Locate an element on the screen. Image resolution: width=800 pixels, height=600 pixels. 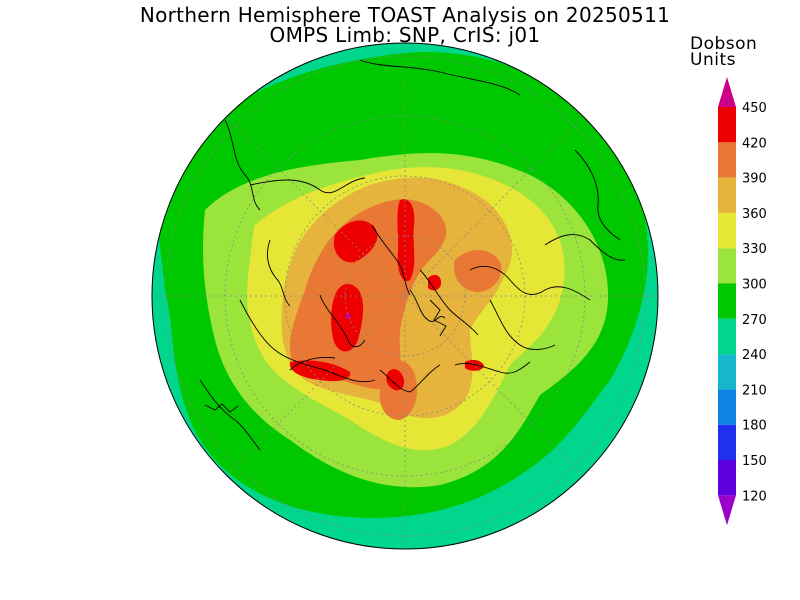
ozone-core-420-f is located at coordinates (435, 282).